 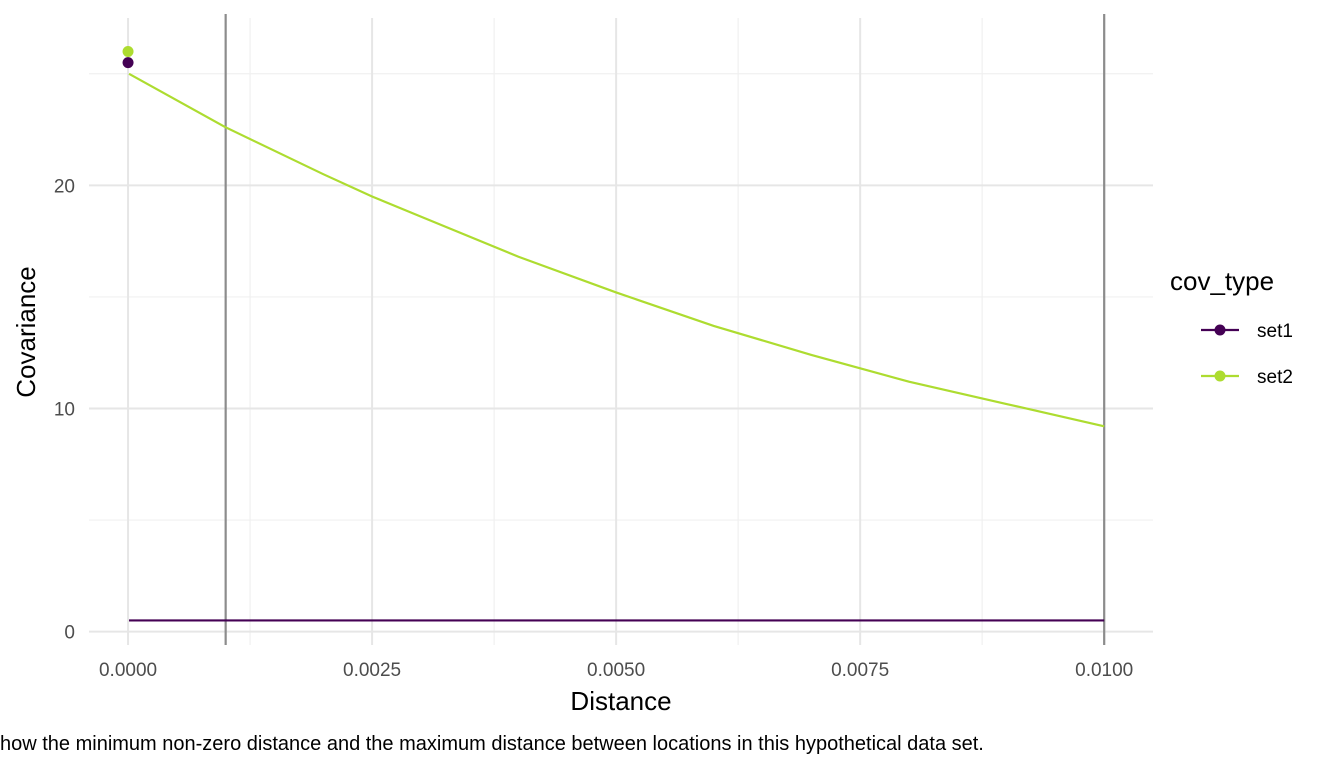 I want to click on legend-items: set1 set2, so click(x=1247, y=354).